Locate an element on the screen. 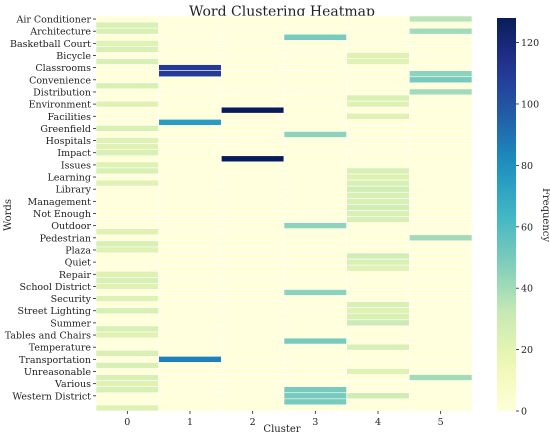  y-tick-label: Not Enough is located at coordinates (62, 214).